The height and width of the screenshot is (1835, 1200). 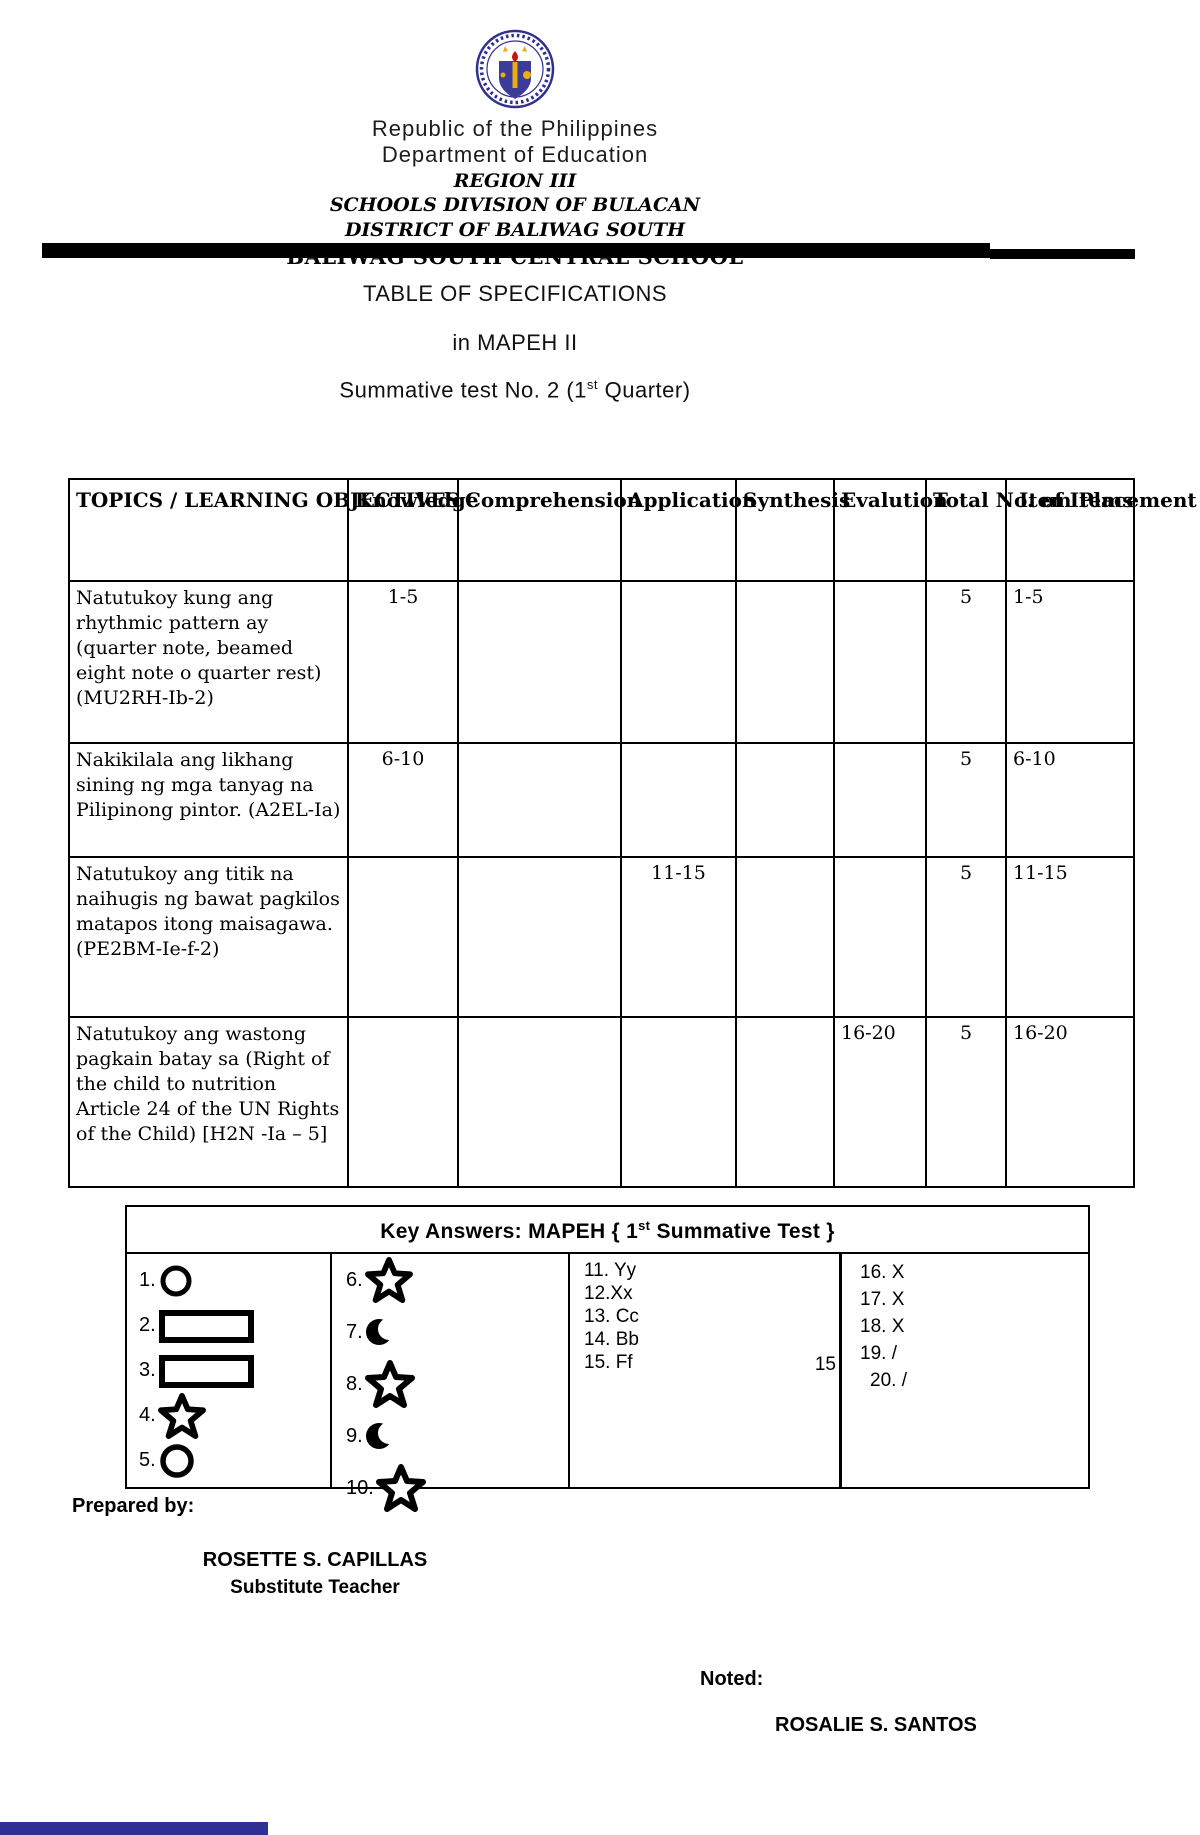 What do you see at coordinates (315, 1560) in the screenshot?
I see `preparer-name: ROSETTE S. CAPILLAS` at bounding box center [315, 1560].